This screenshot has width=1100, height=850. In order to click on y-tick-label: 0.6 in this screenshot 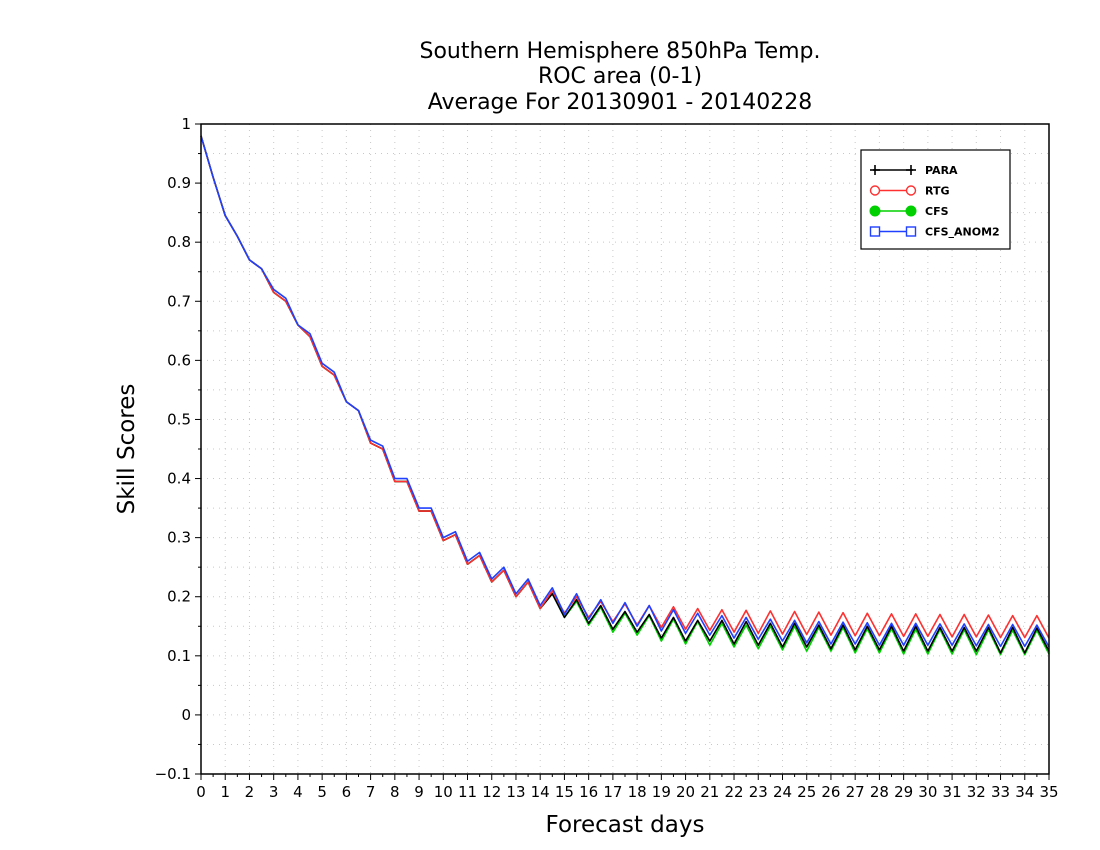, I will do `click(179, 360)`.